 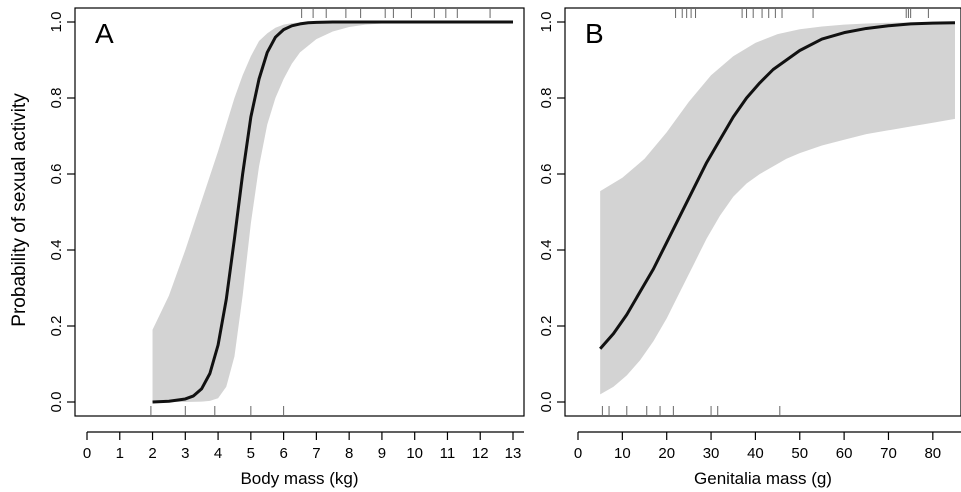 I want to click on x-tick-label: 8, so click(x=349, y=453).